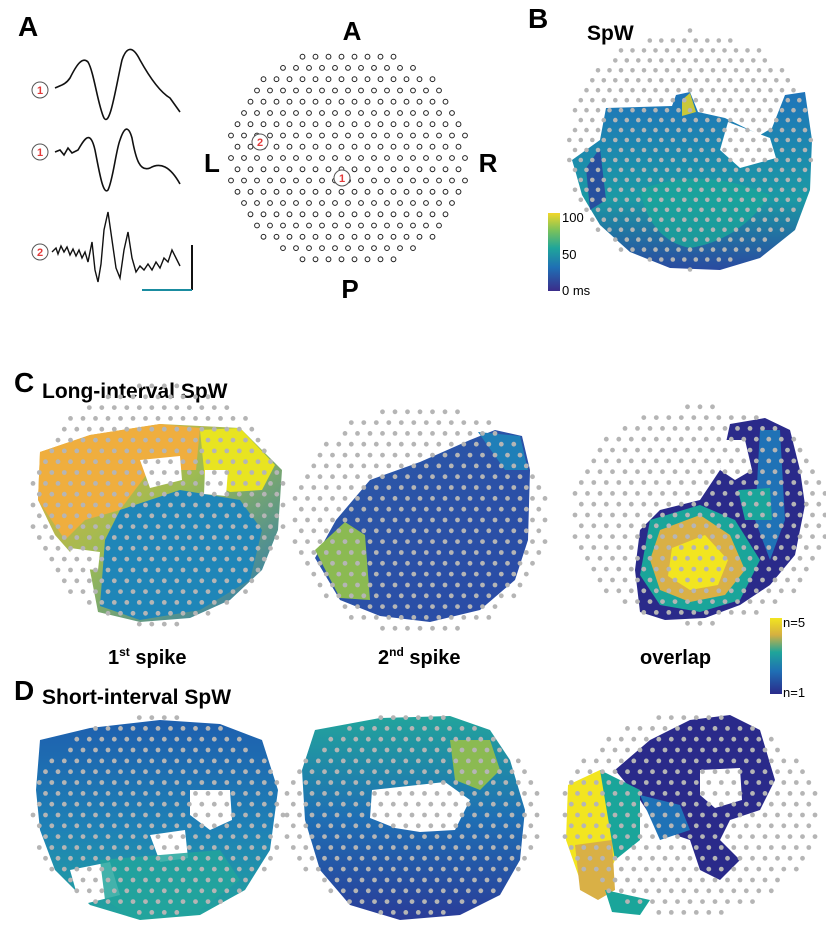  What do you see at coordinates (488, 163) in the screenshot?
I see `orientation-right: R` at bounding box center [488, 163].